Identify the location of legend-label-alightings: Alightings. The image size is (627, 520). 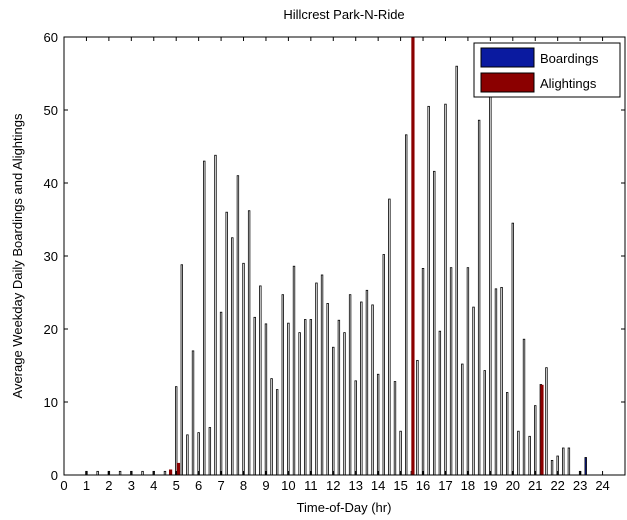
(568, 83).